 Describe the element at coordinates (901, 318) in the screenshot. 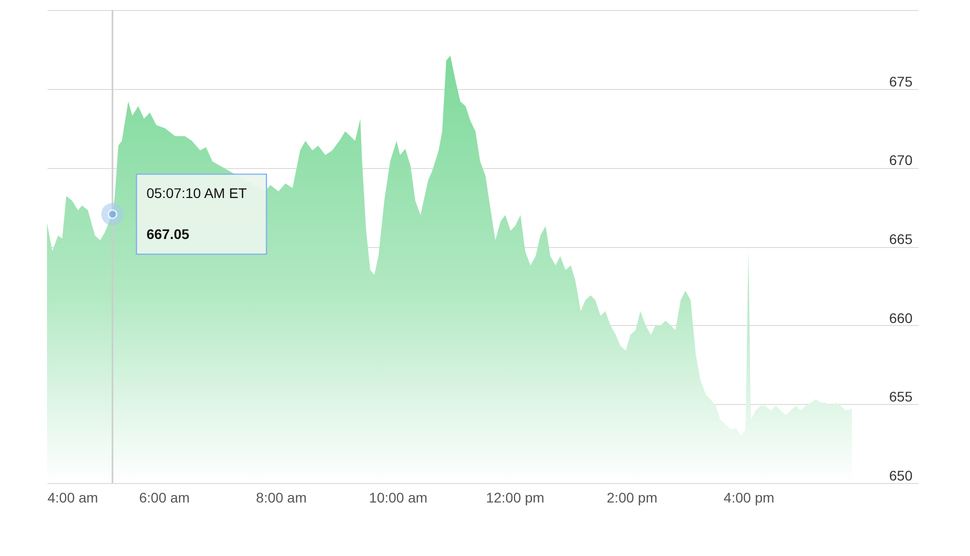

I see `y-tick-label: 660` at that location.